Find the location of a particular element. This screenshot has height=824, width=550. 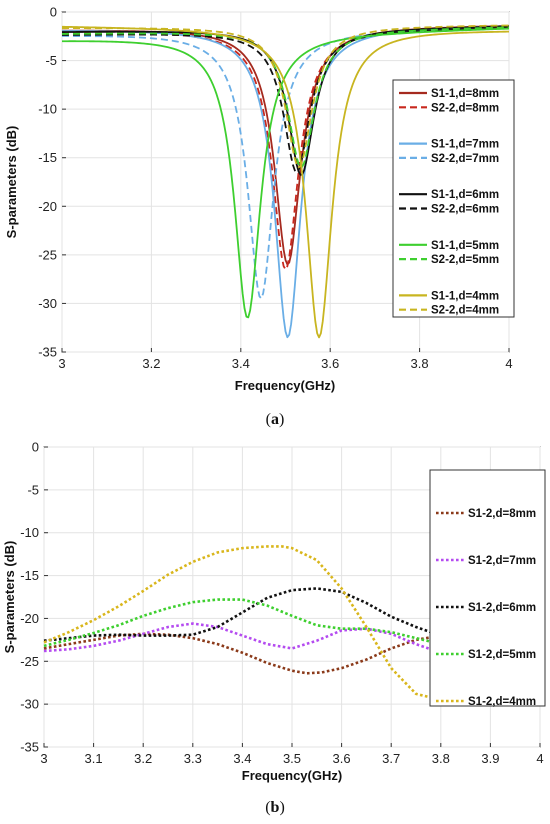

legend-label-1: S1-1,d=8mm is located at coordinates (465, 94).